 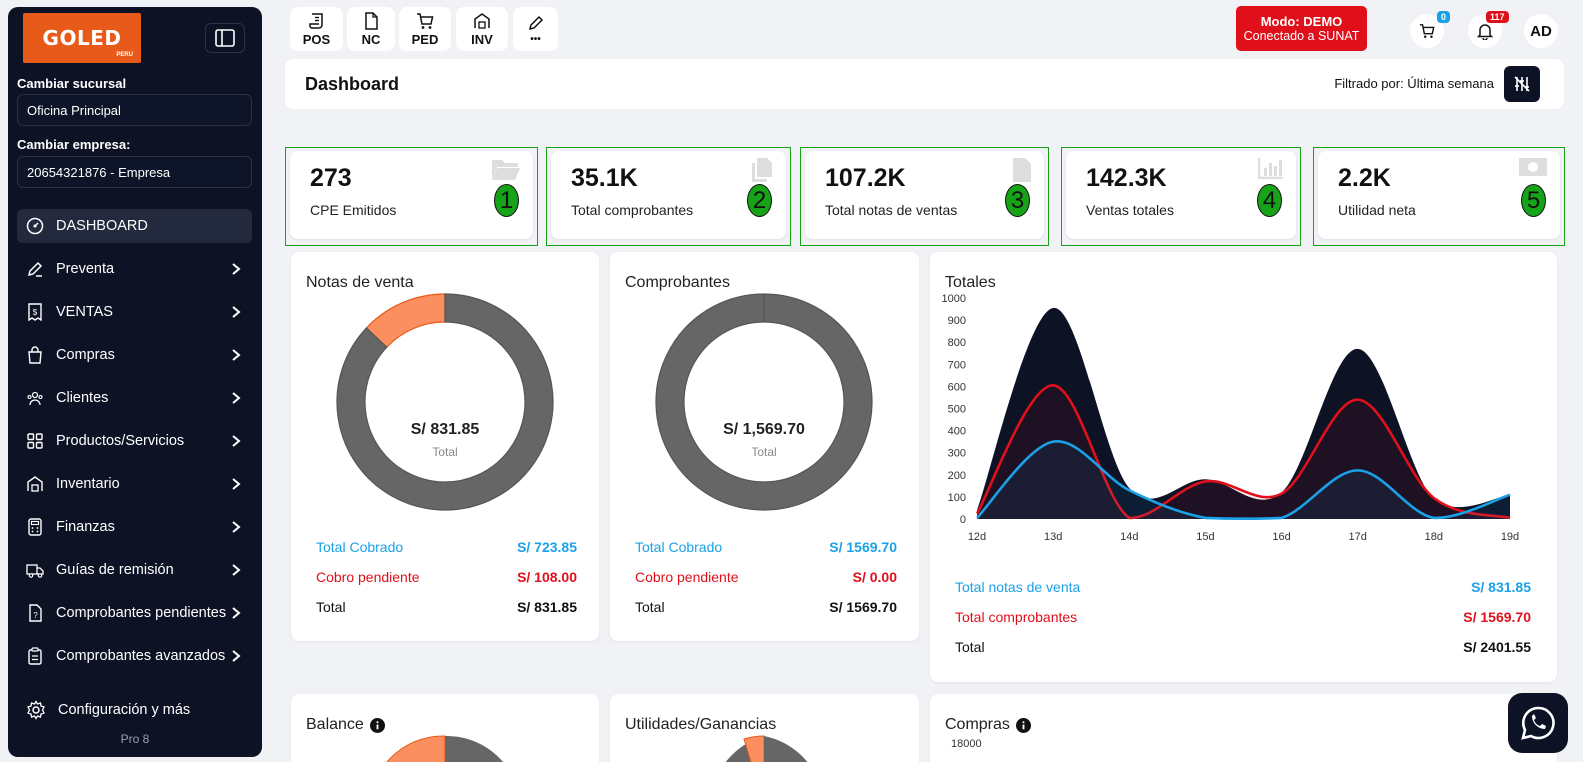 I want to click on page-title: Dashboard, so click(x=352, y=84).